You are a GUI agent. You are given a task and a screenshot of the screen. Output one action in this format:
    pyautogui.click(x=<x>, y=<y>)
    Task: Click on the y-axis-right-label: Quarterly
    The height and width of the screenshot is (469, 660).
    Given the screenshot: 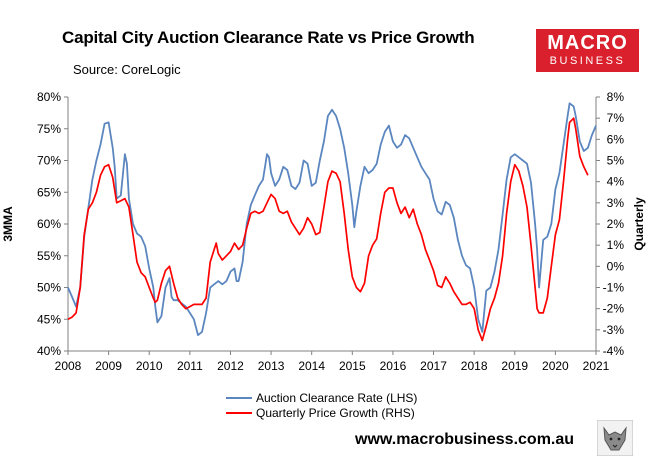 What is the action you would take?
    pyautogui.click(x=639, y=224)
    